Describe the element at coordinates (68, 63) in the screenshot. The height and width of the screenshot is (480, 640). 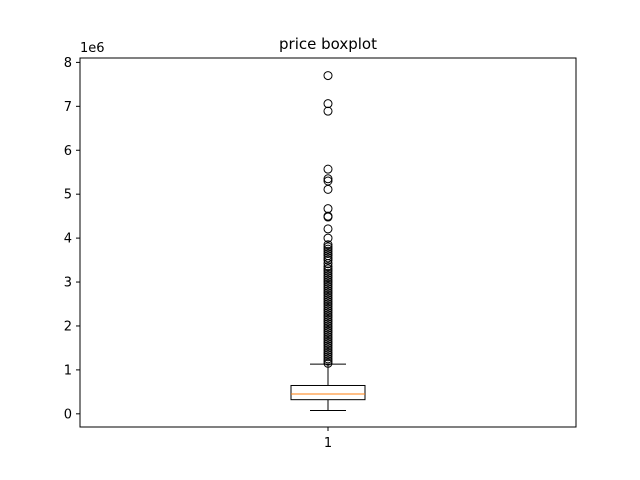
I see `y-tick-label: 8` at that location.